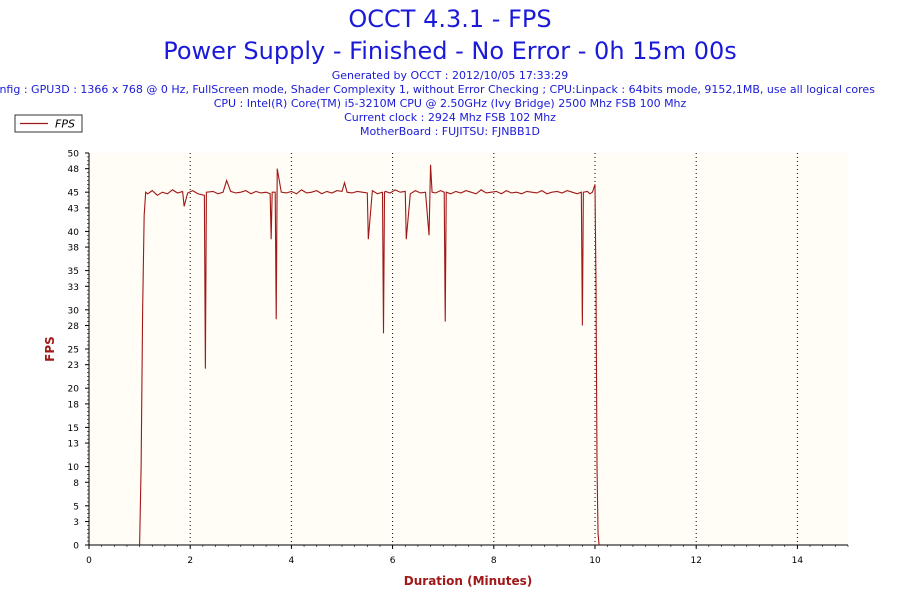  What do you see at coordinates (74, 170) in the screenshot?
I see `y-tick-label: 48` at bounding box center [74, 170].